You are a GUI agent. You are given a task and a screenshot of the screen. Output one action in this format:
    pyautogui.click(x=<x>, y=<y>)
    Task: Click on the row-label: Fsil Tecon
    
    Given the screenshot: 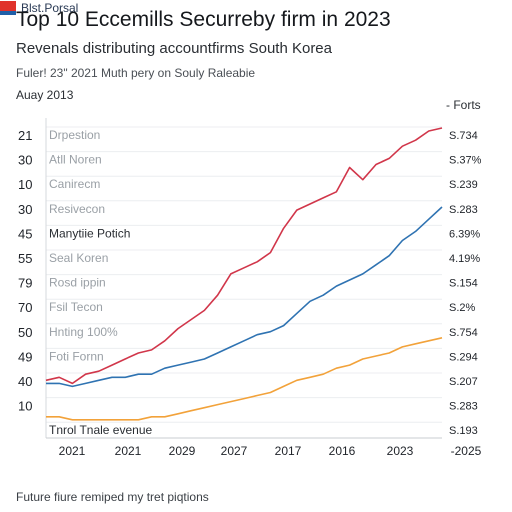 What is the action you would take?
    pyautogui.click(x=76, y=307)
    